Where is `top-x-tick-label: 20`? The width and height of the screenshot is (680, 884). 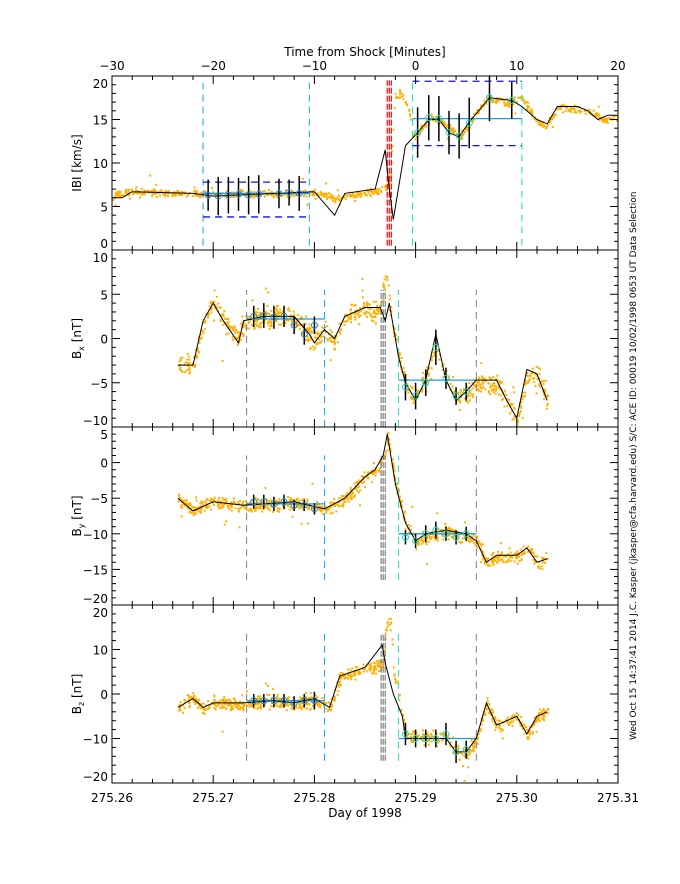
top-x-tick-label: 20 is located at coordinates (617, 66).